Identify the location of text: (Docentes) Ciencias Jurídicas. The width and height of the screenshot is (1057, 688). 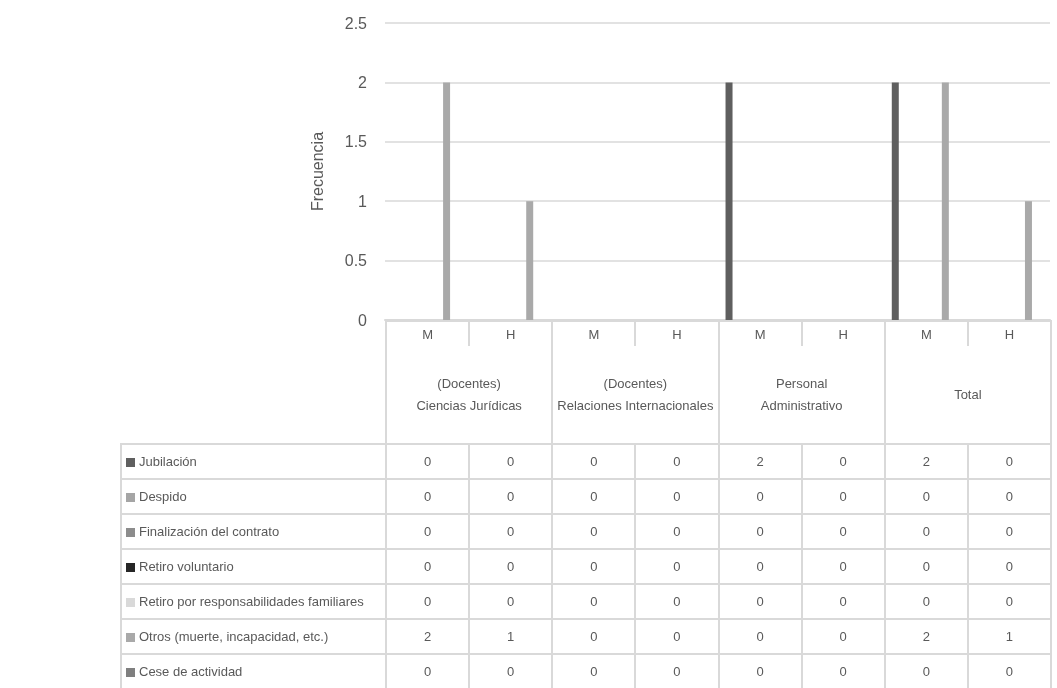
(469, 394).